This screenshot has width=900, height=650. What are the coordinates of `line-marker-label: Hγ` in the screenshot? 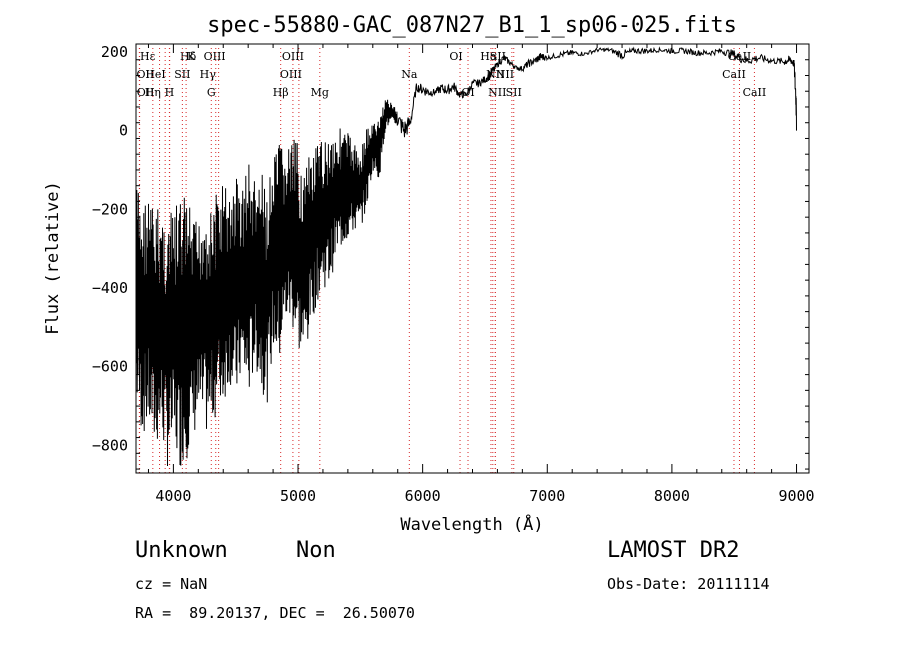 It's located at (208, 74).